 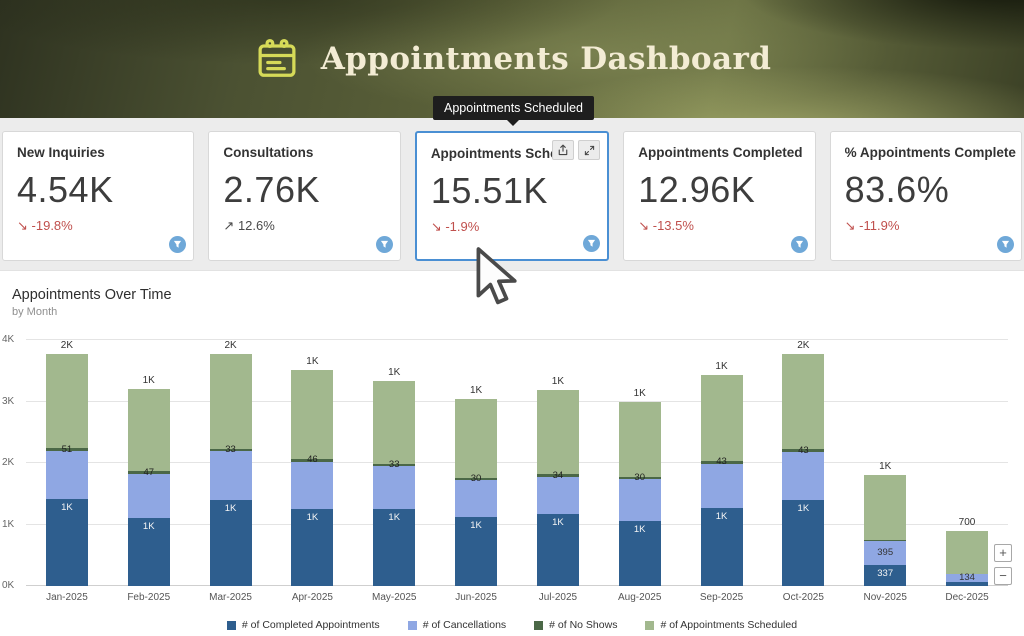 What do you see at coordinates (1003, 553) in the screenshot?
I see `zoom-in-button: +` at bounding box center [1003, 553].